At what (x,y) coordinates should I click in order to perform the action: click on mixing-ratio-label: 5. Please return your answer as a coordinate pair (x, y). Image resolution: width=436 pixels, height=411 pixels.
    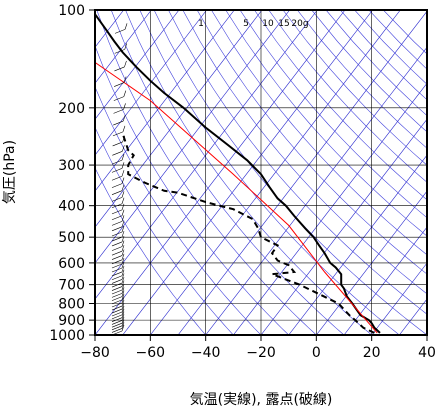
    Looking at the image, I should click on (246, 24).